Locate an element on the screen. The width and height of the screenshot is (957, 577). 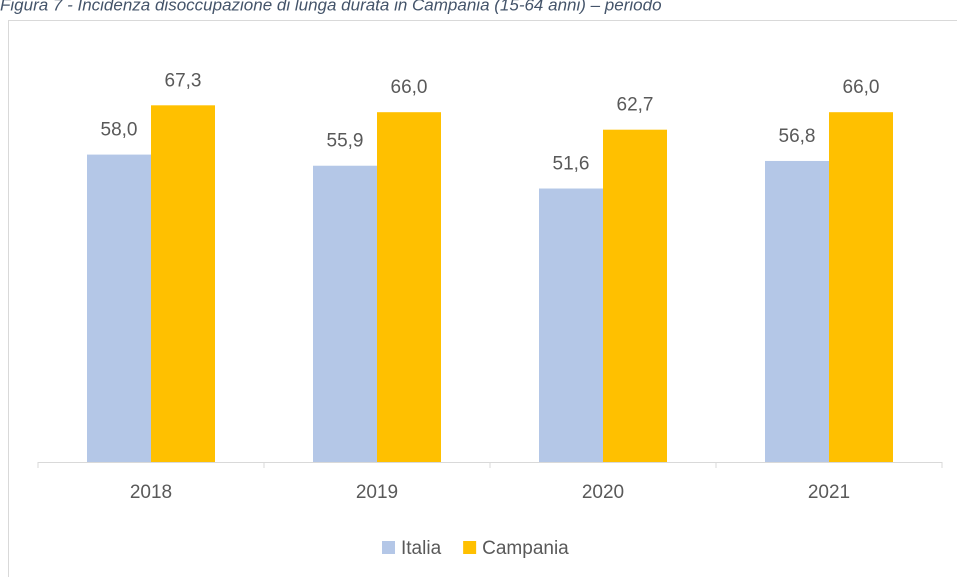
data-label: 55,9 is located at coordinates (345, 141).